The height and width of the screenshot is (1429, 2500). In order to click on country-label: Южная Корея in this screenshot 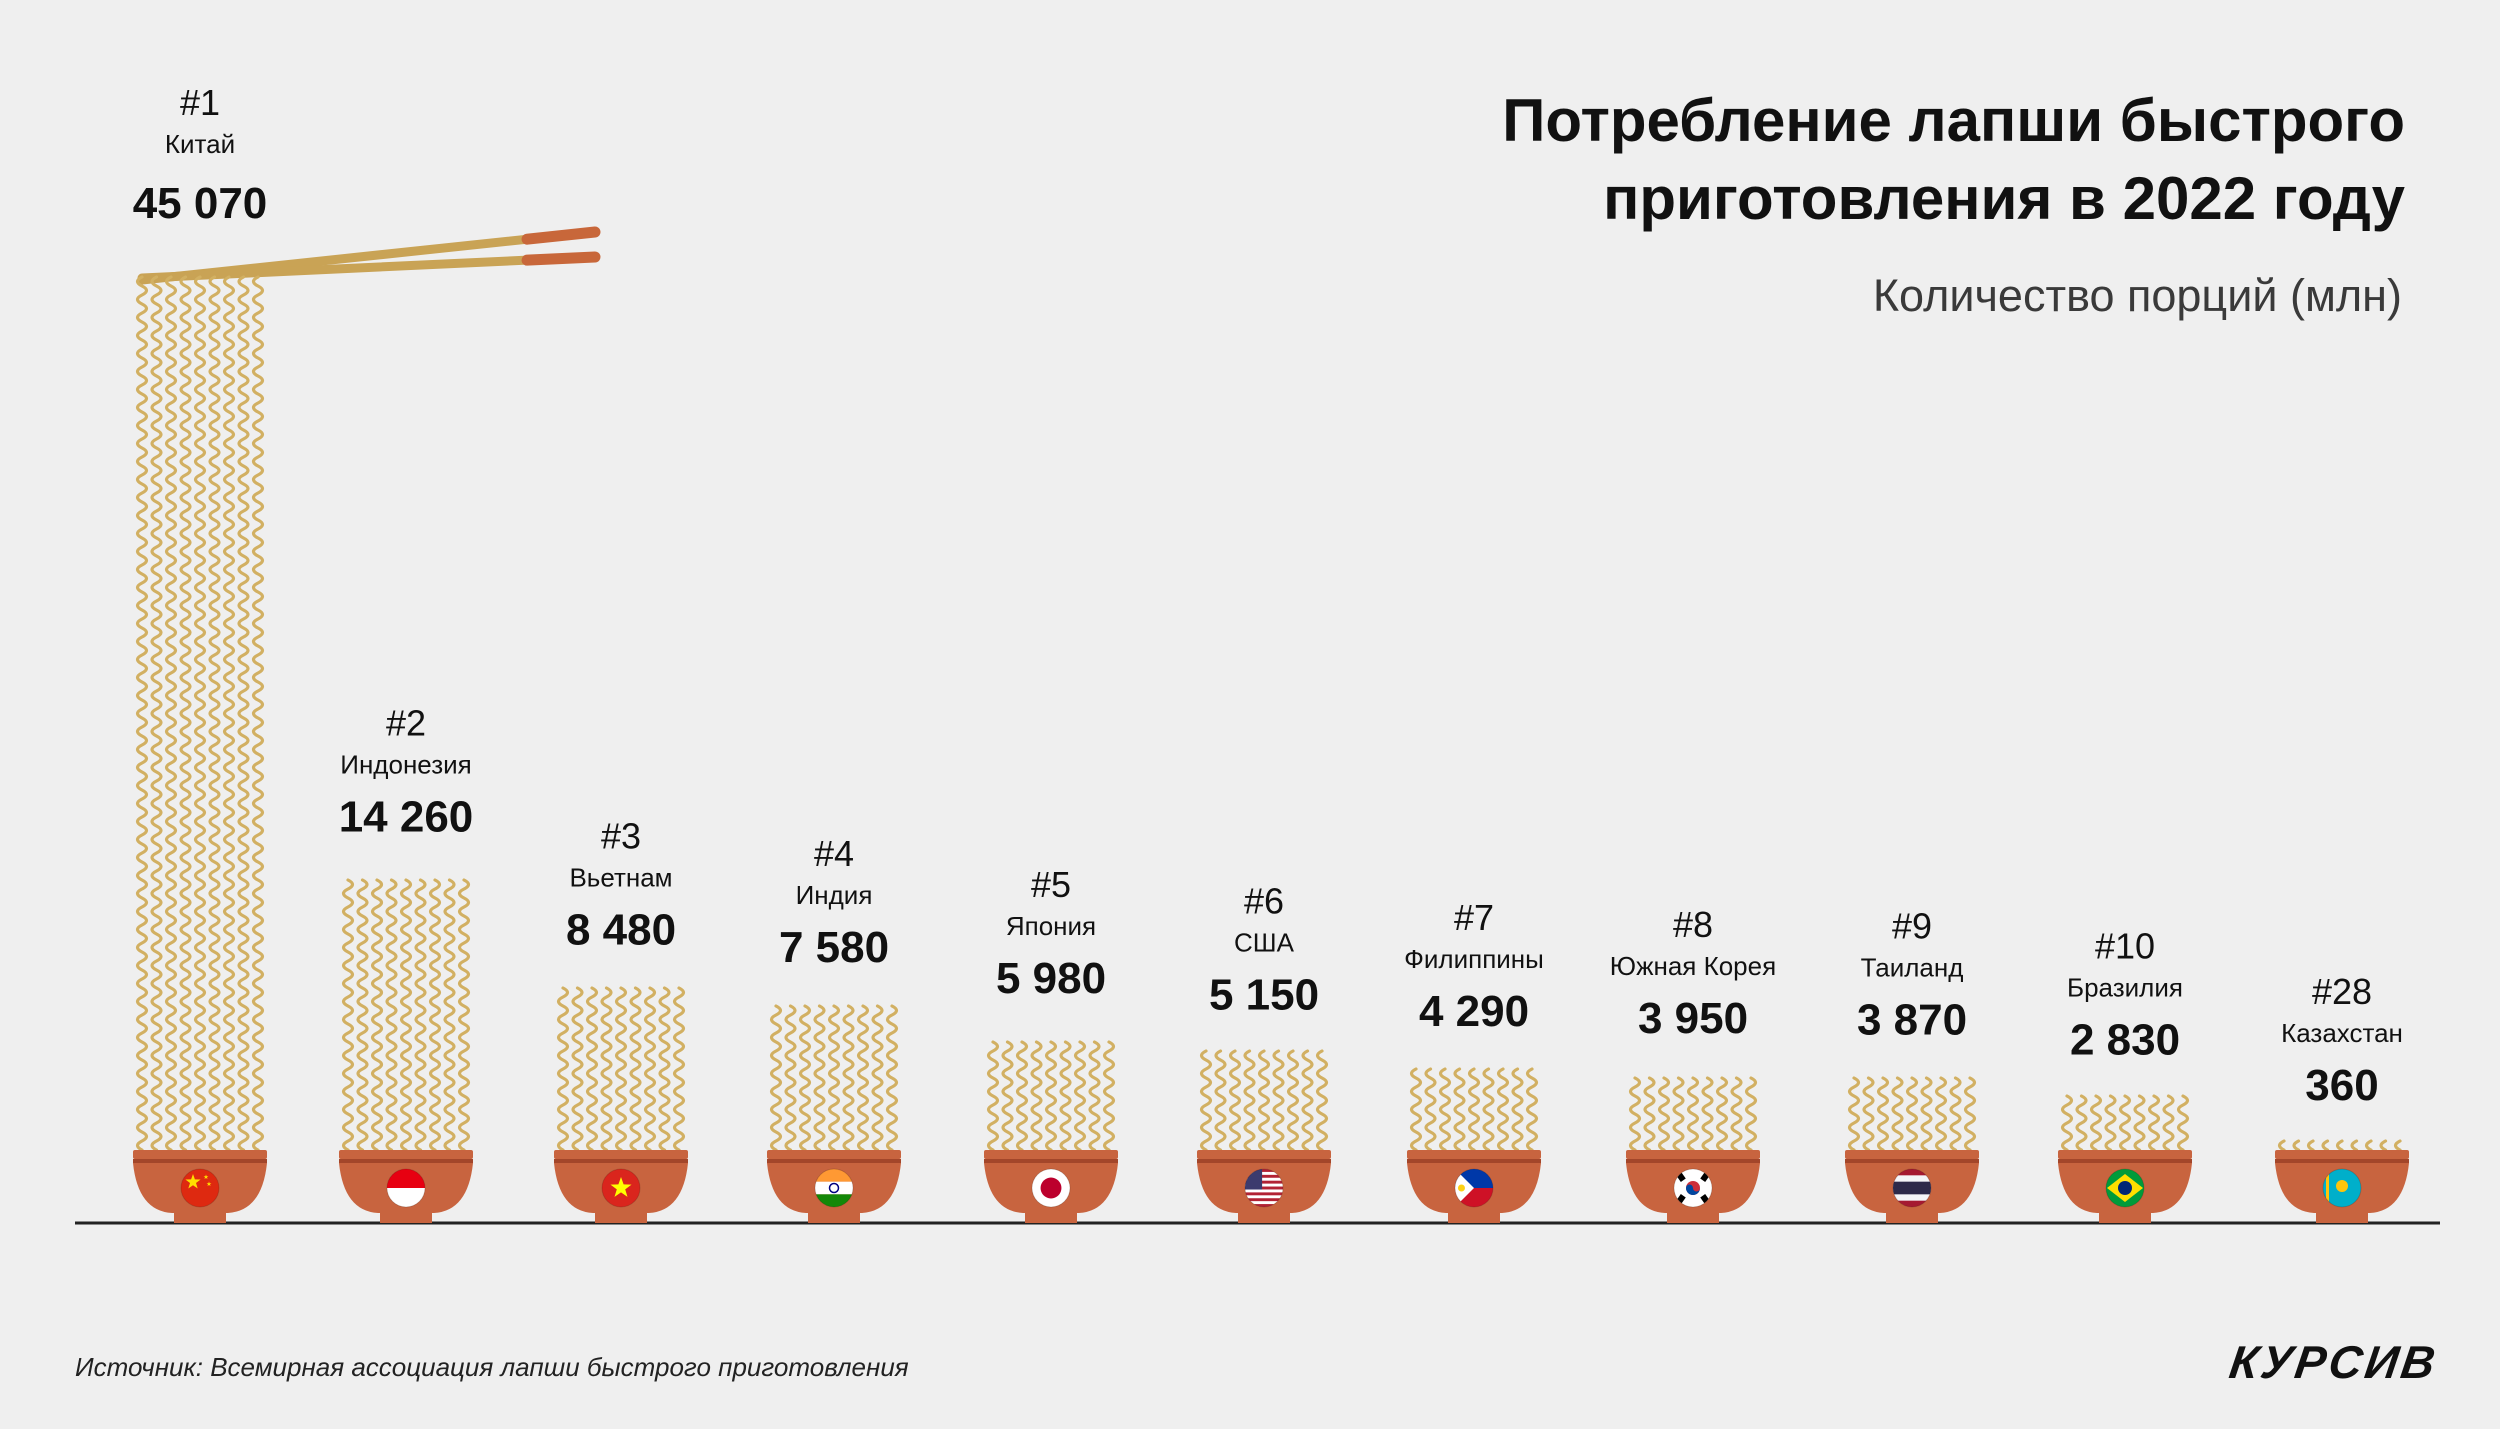, I will do `click(1693, 966)`.